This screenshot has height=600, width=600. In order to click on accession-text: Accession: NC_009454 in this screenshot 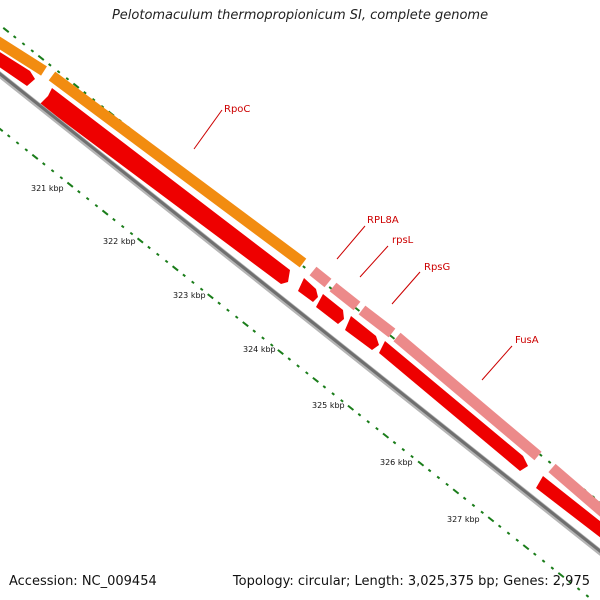, I will do `click(83, 581)`.